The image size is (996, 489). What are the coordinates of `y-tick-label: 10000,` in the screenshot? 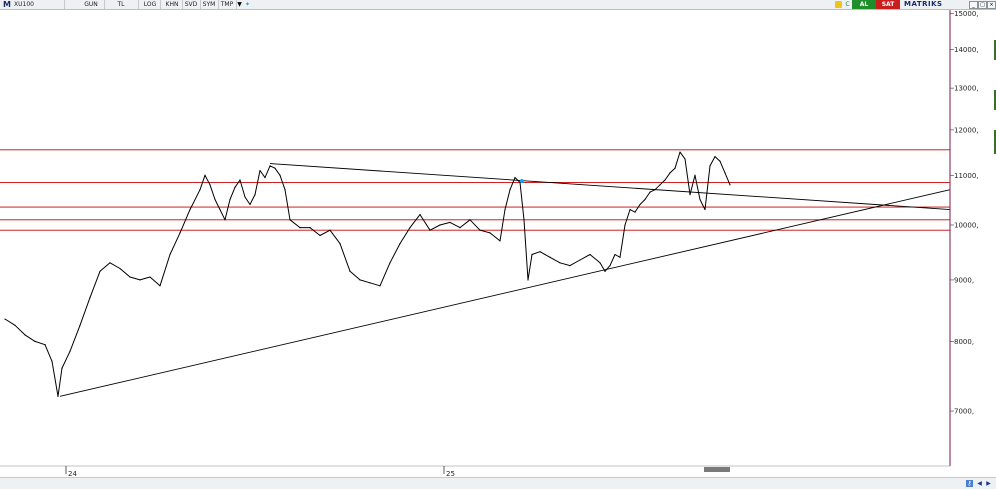 It's located at (966, 225).